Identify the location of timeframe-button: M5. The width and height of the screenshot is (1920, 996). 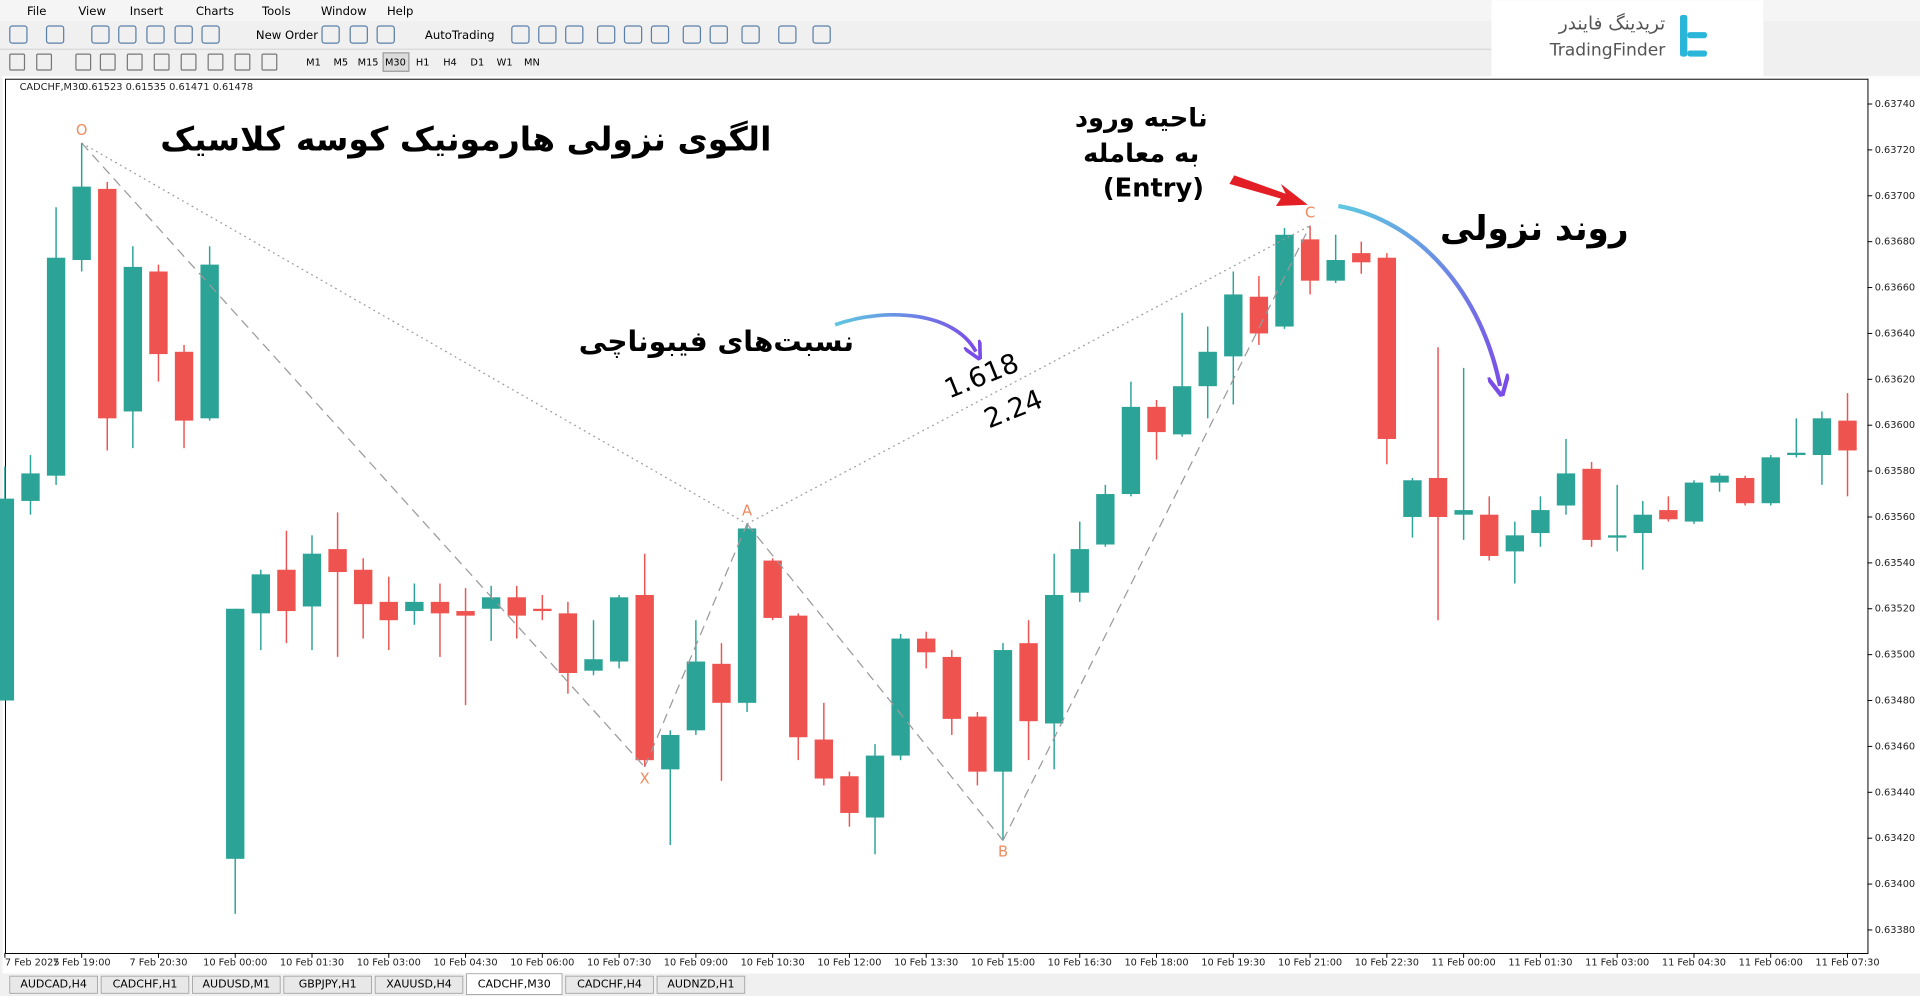
(340, 63).